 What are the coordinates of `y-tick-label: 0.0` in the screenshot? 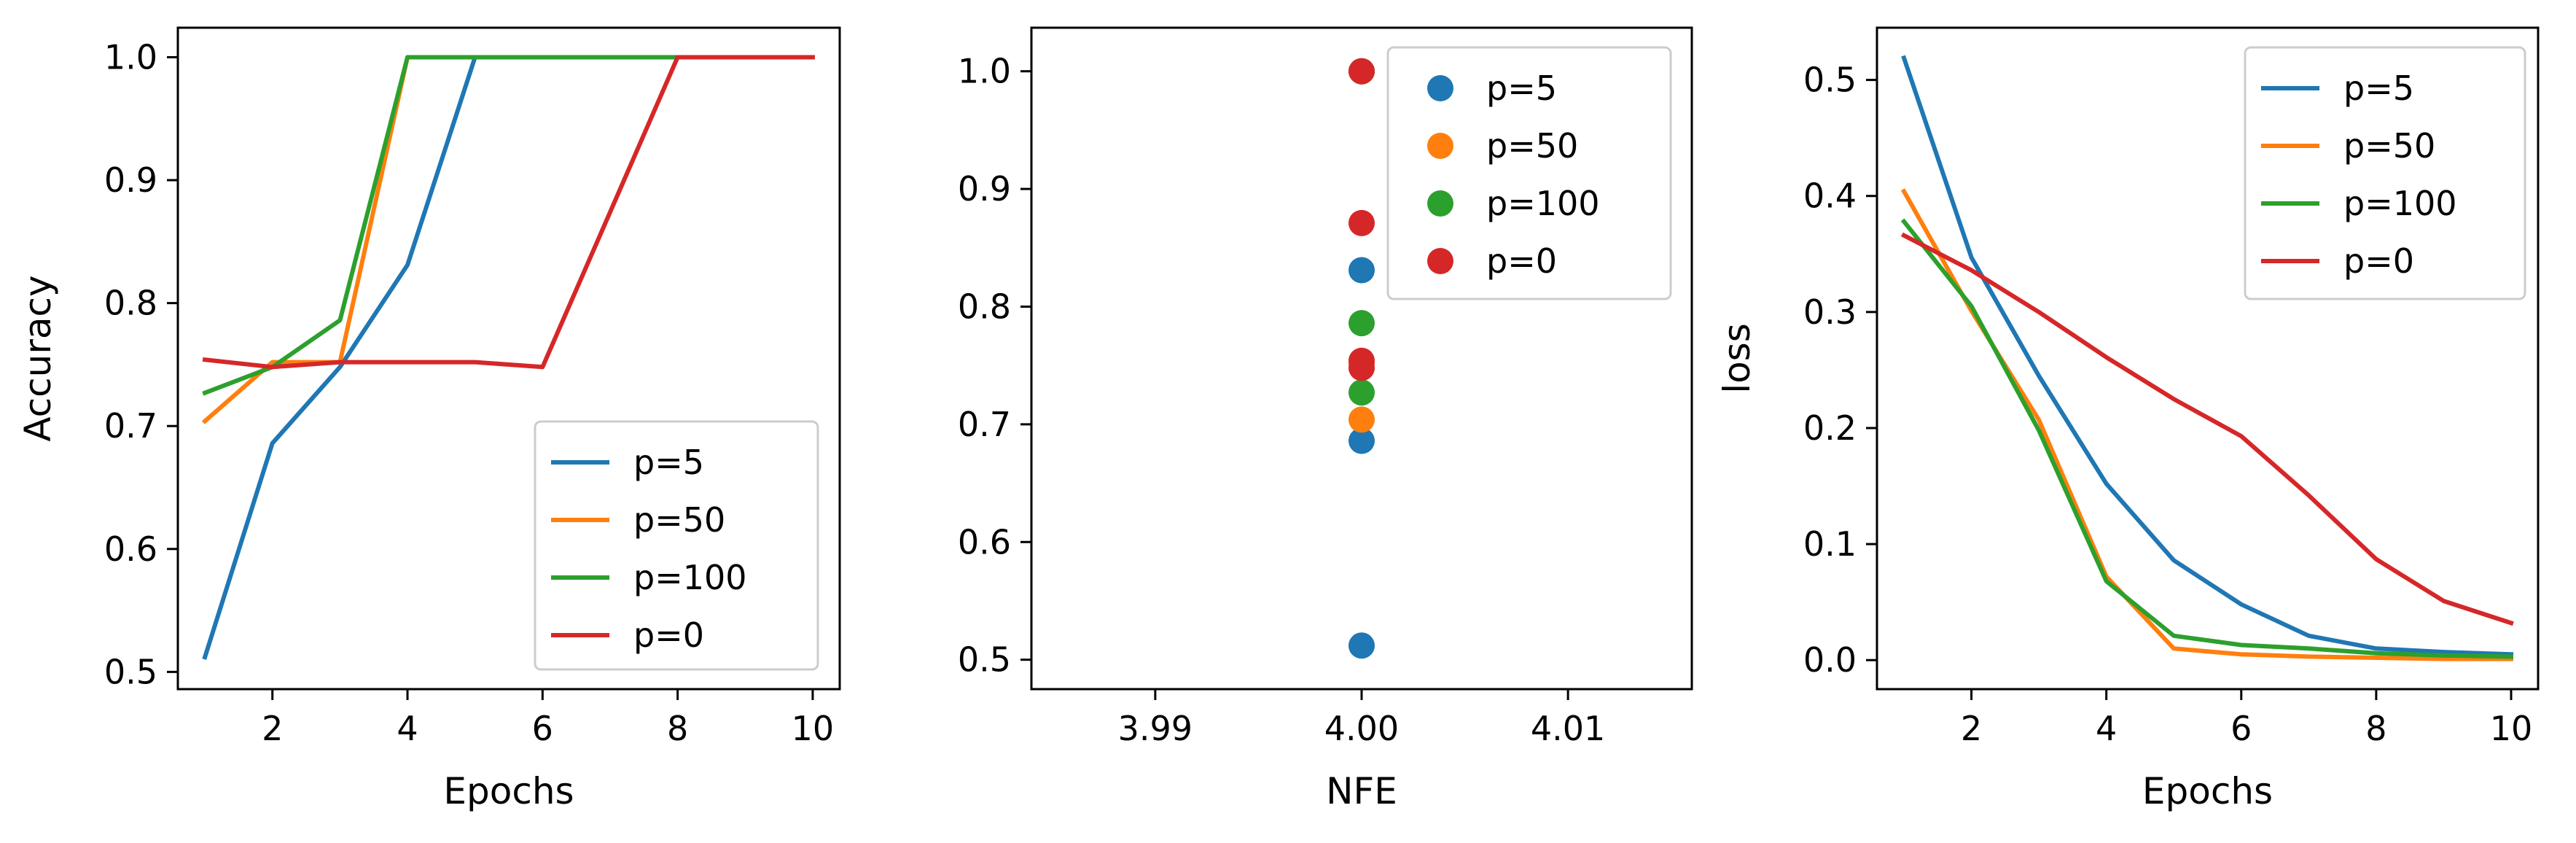 It's located at (1830, 660).